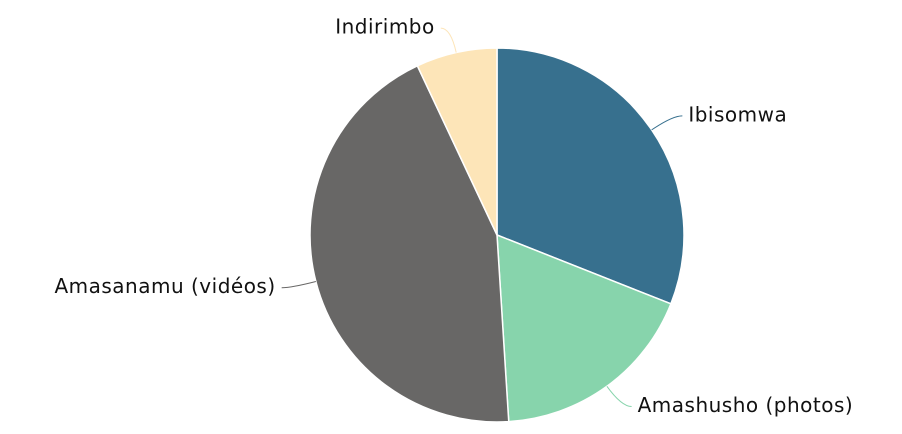 This screenshot has height=434, width=902. Describe the element at coordinates (746, 405) in the screenshot. I see `slice-label: Amashusho (photos)` at that location.